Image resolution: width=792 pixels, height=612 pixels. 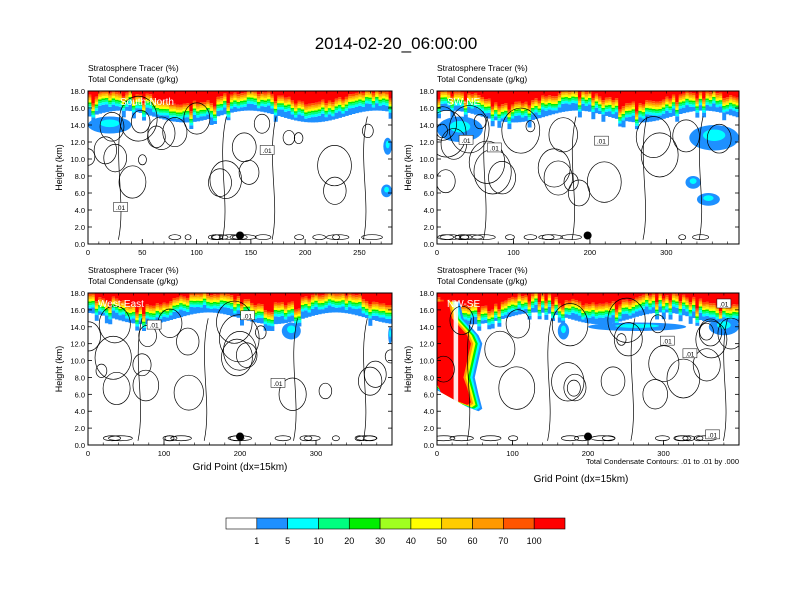 What do you see at coordinates (663, 453) in the screenshot?
I see `xtick-label: 300` at bounding box center [663, 453].